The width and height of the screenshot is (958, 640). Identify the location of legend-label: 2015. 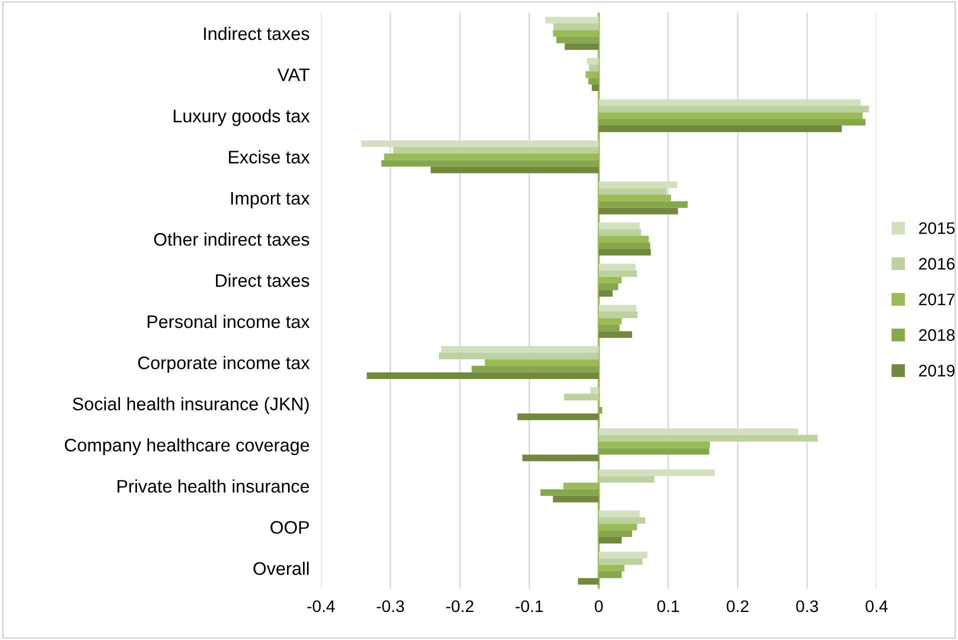
(937, 228).